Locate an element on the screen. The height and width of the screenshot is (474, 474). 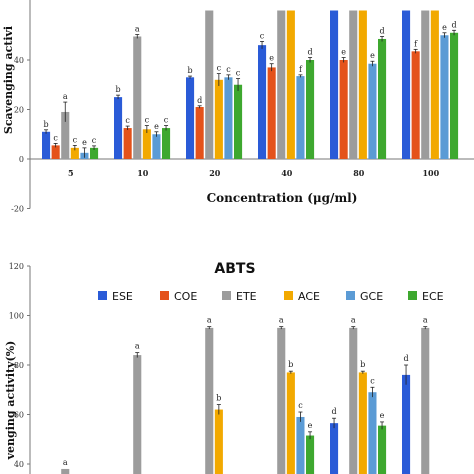
x-category-label: 5 is located at coordinates (71, 173).